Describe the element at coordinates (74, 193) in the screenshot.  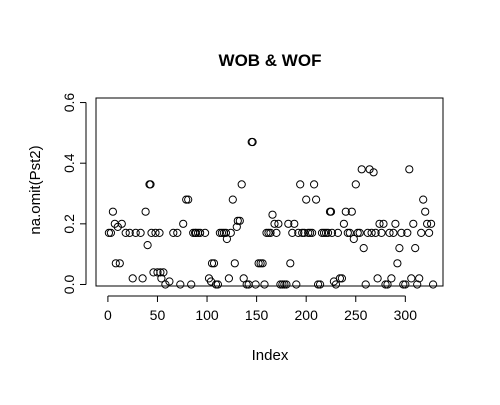
I see `y-axis: 0.0 0.2 0.4 0.6` at that location.